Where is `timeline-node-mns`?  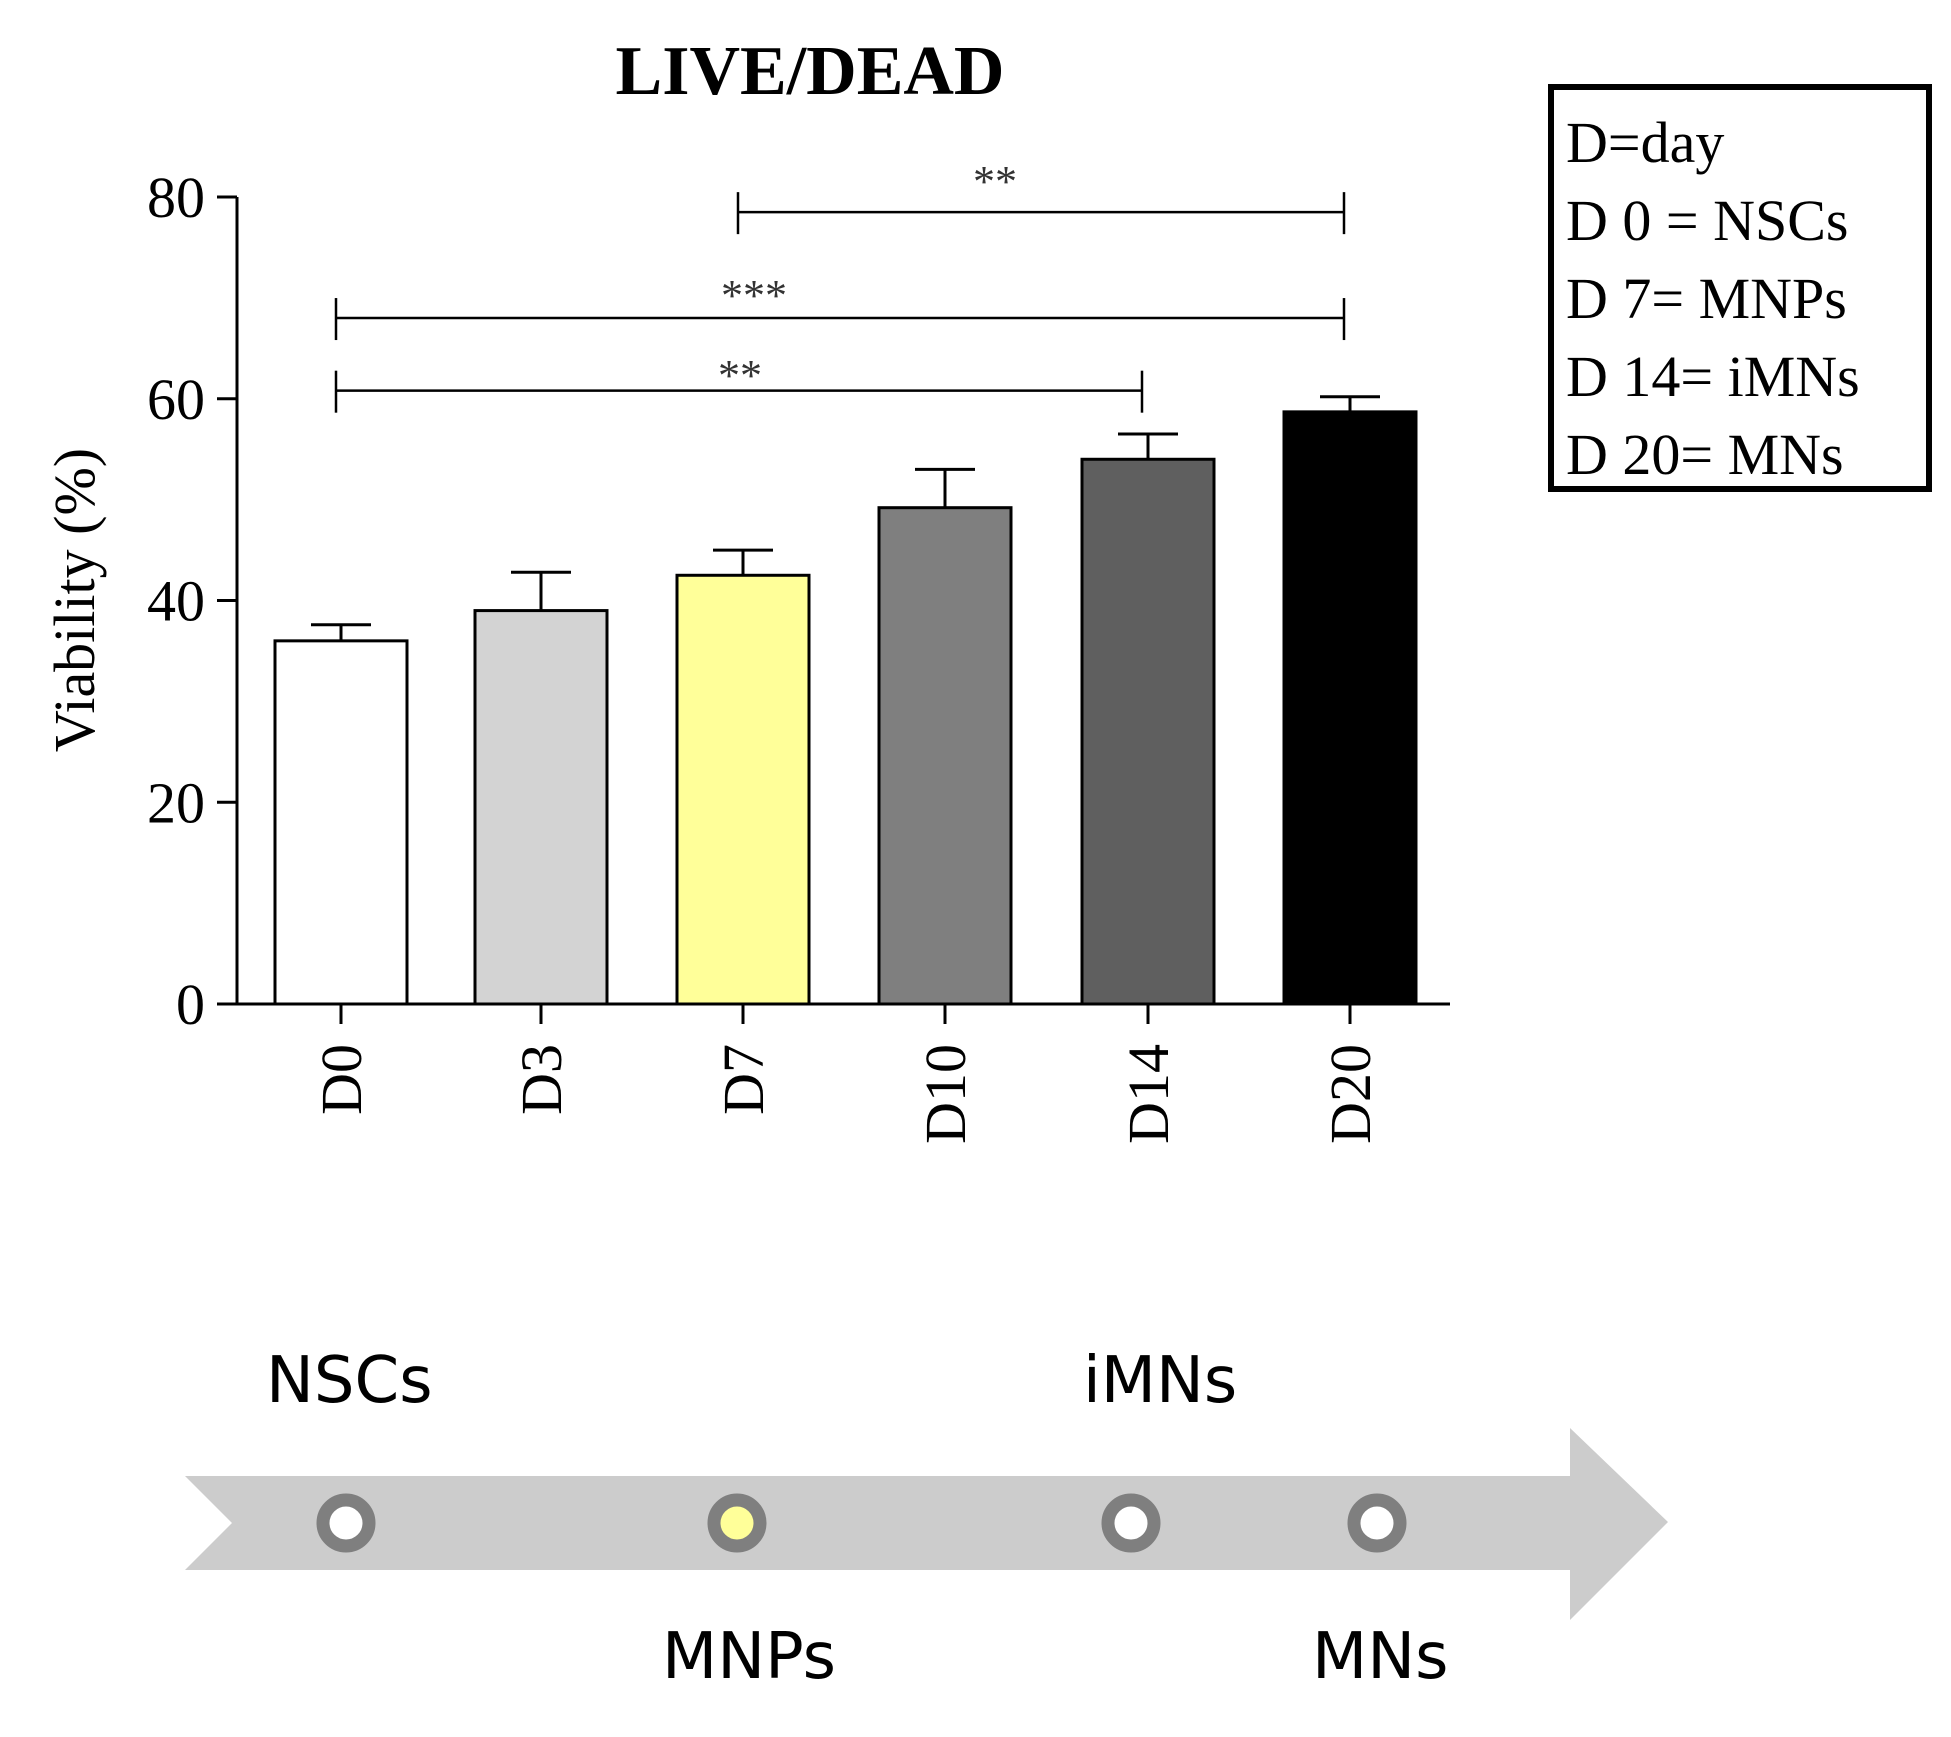
timeline-node-mns is located at coordinates (1377, 1523).